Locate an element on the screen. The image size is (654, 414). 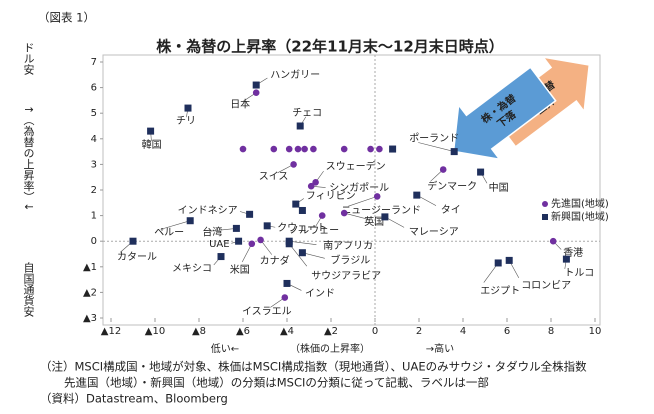
x-tick-label: ▲4 is located at coordinates (287, 331).